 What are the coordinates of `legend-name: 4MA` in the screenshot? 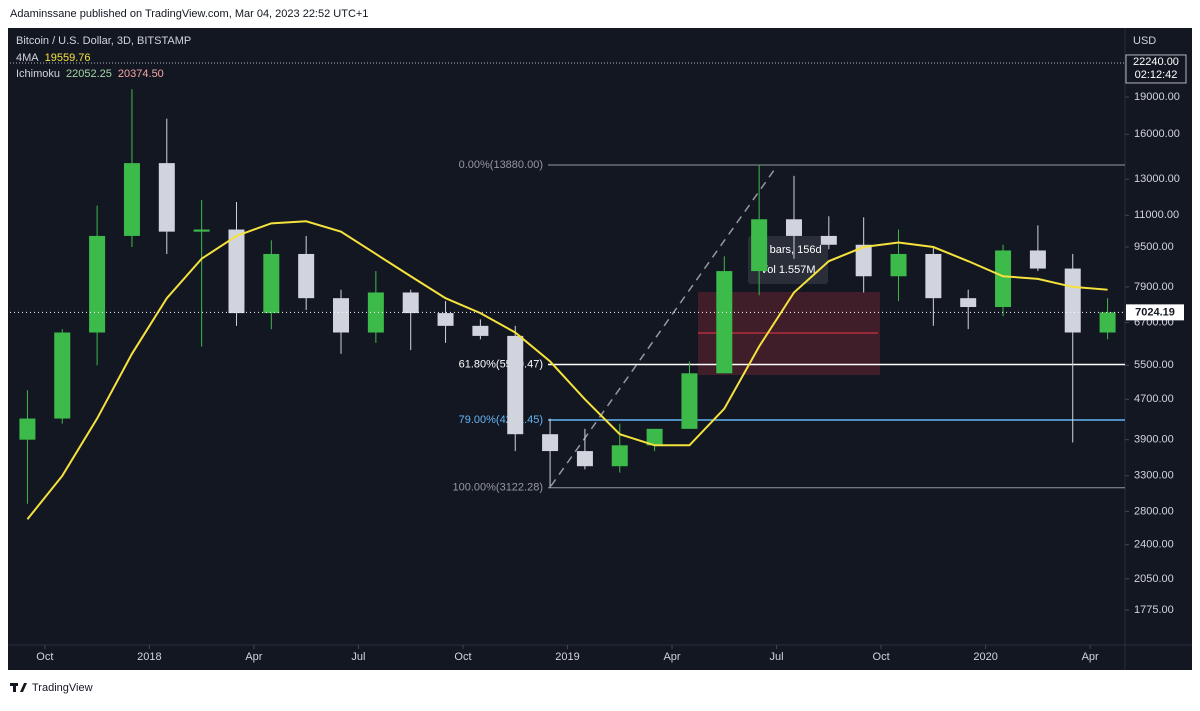 It's located at (27, 58).